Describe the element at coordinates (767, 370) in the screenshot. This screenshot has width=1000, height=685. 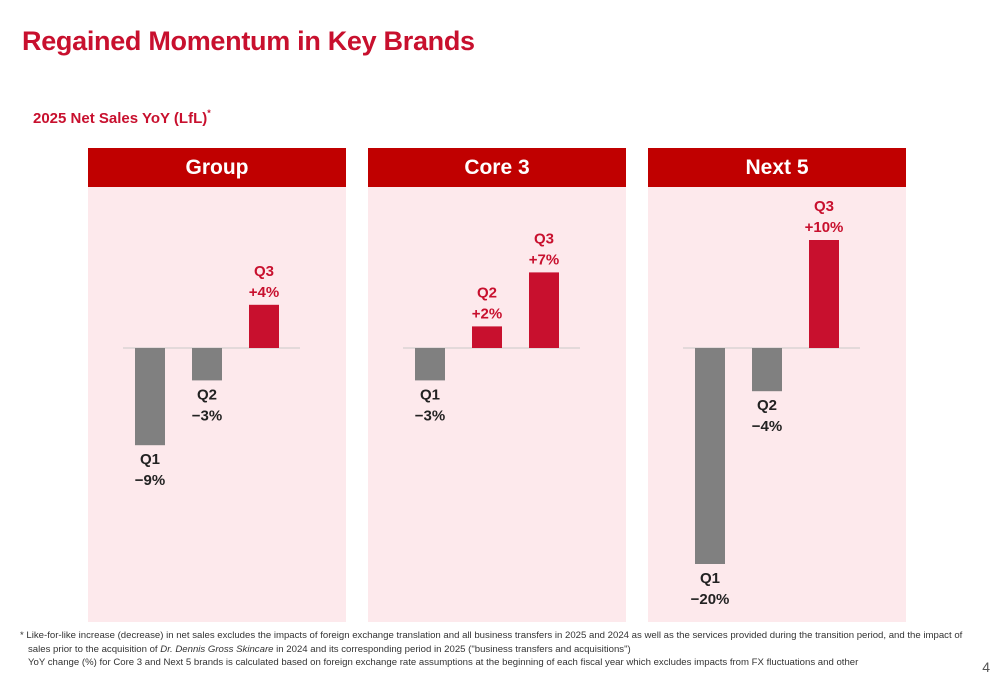
I see `bar-next-5-q2` at that location.